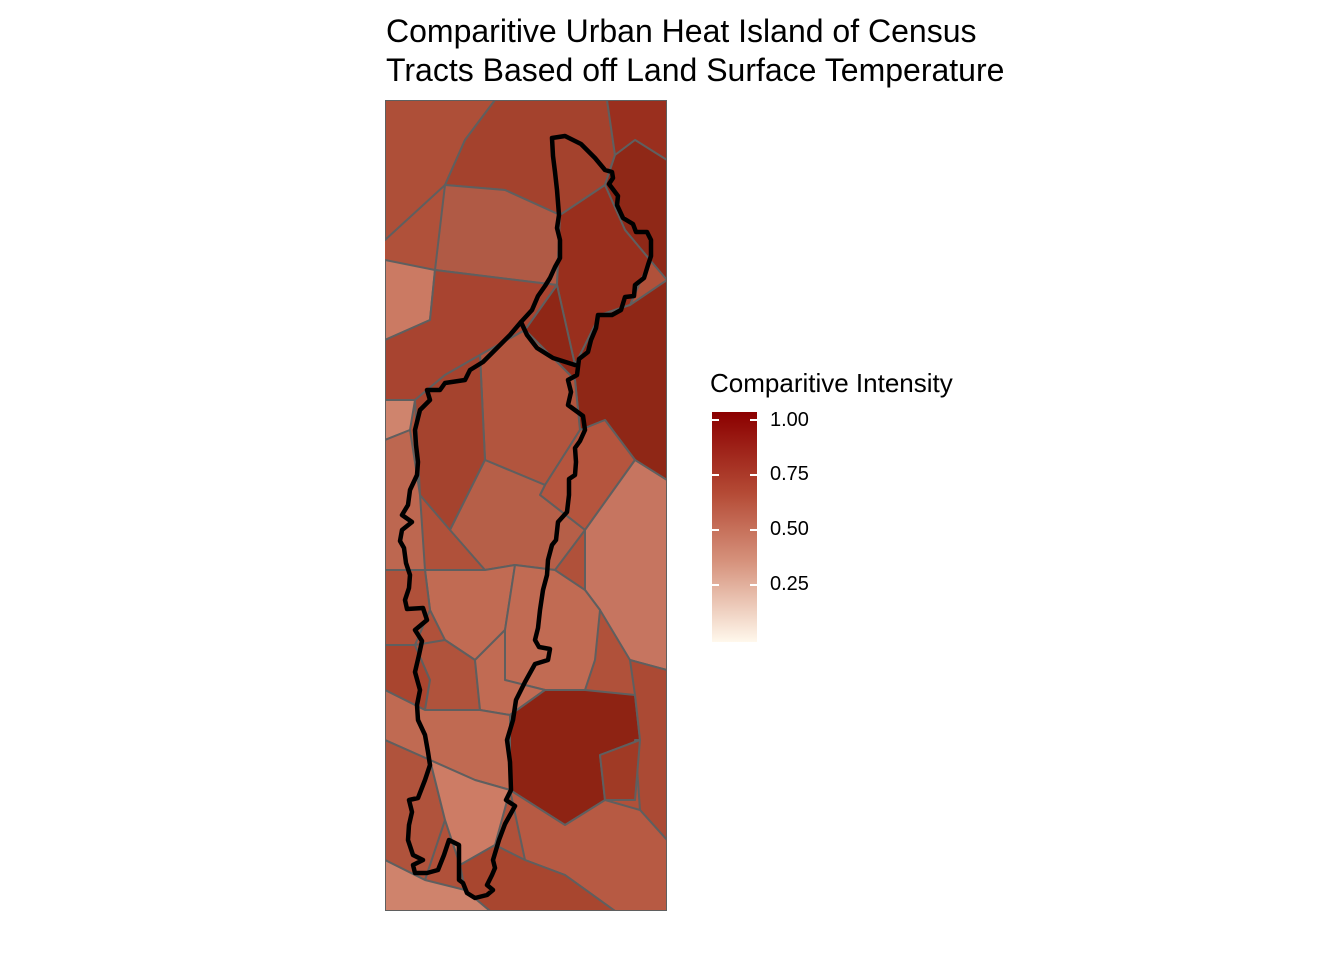  Describe the element at coordinates (789, 474) in the screenshot. I see `legend-tick-label: 0.75` at that location.